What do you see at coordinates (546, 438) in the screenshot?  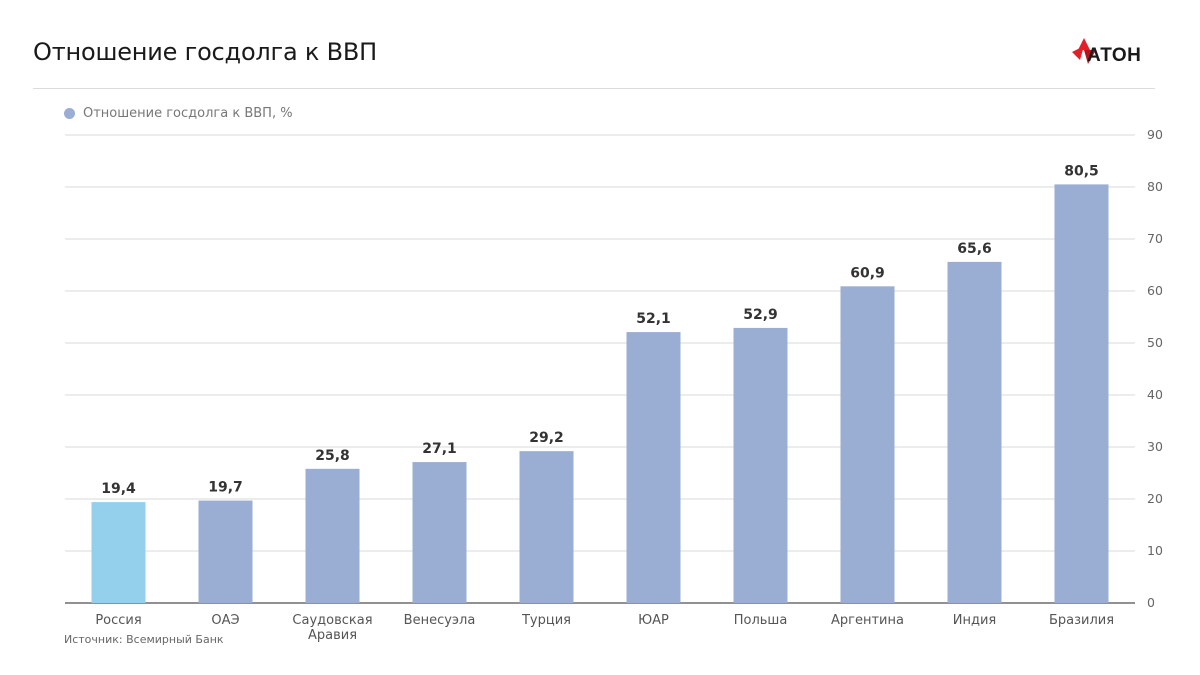 I see `bar-value-label: 29,2` at bounding box center [546, 438].